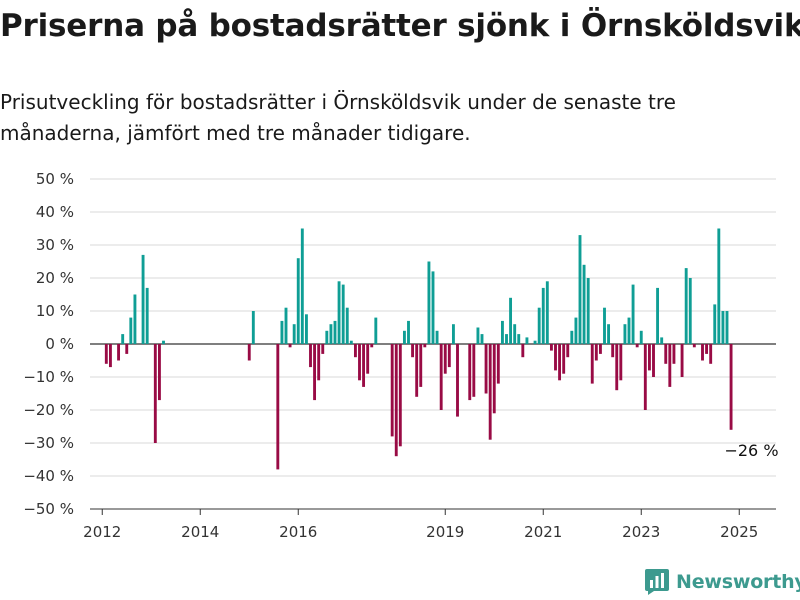 The image size is (800, 600). Describe the element at coordinates (738, 582) in the screenshot. I see `newsworthy-logo-text: Newsworthy` at that location.